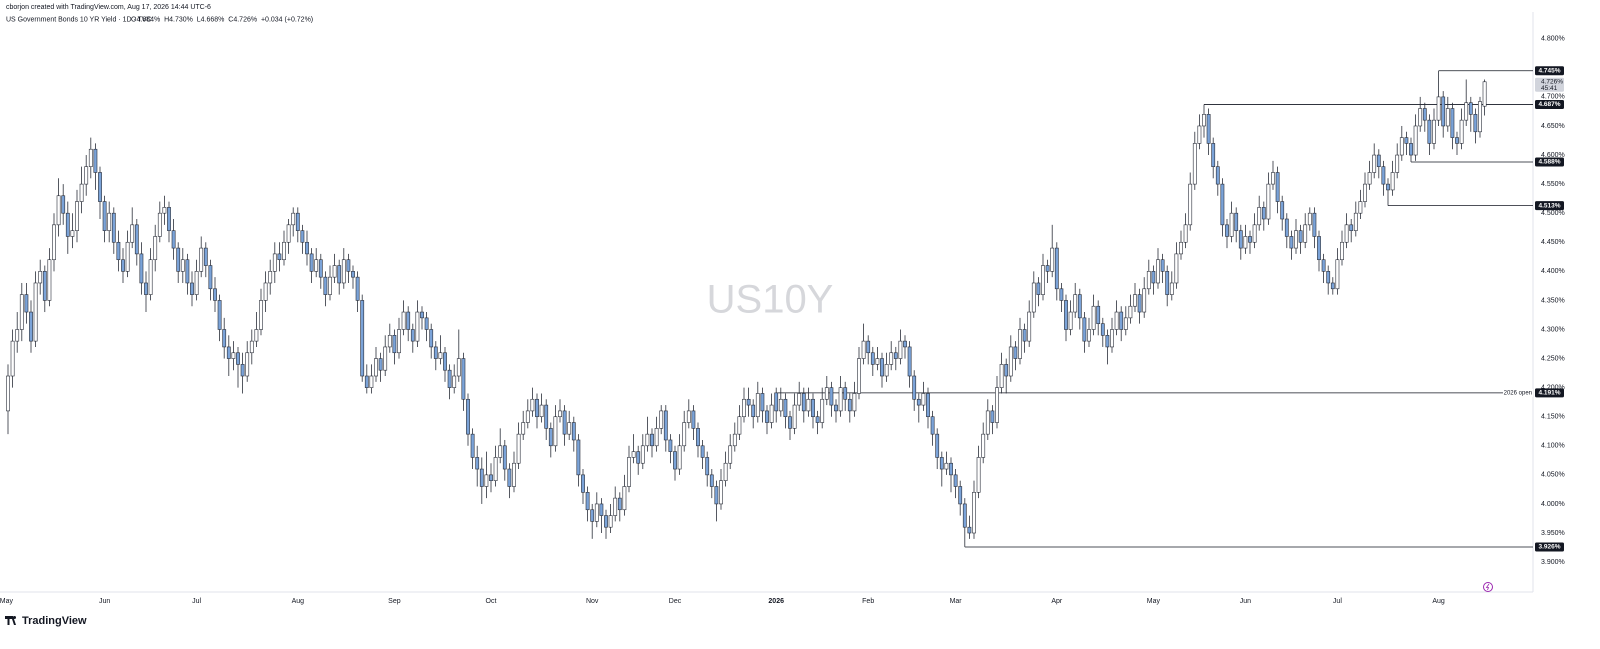  What do you see at coordinates (6, 601) in the screenshot?
I see `x-tick-label: May` at bounding box center [6, 601].